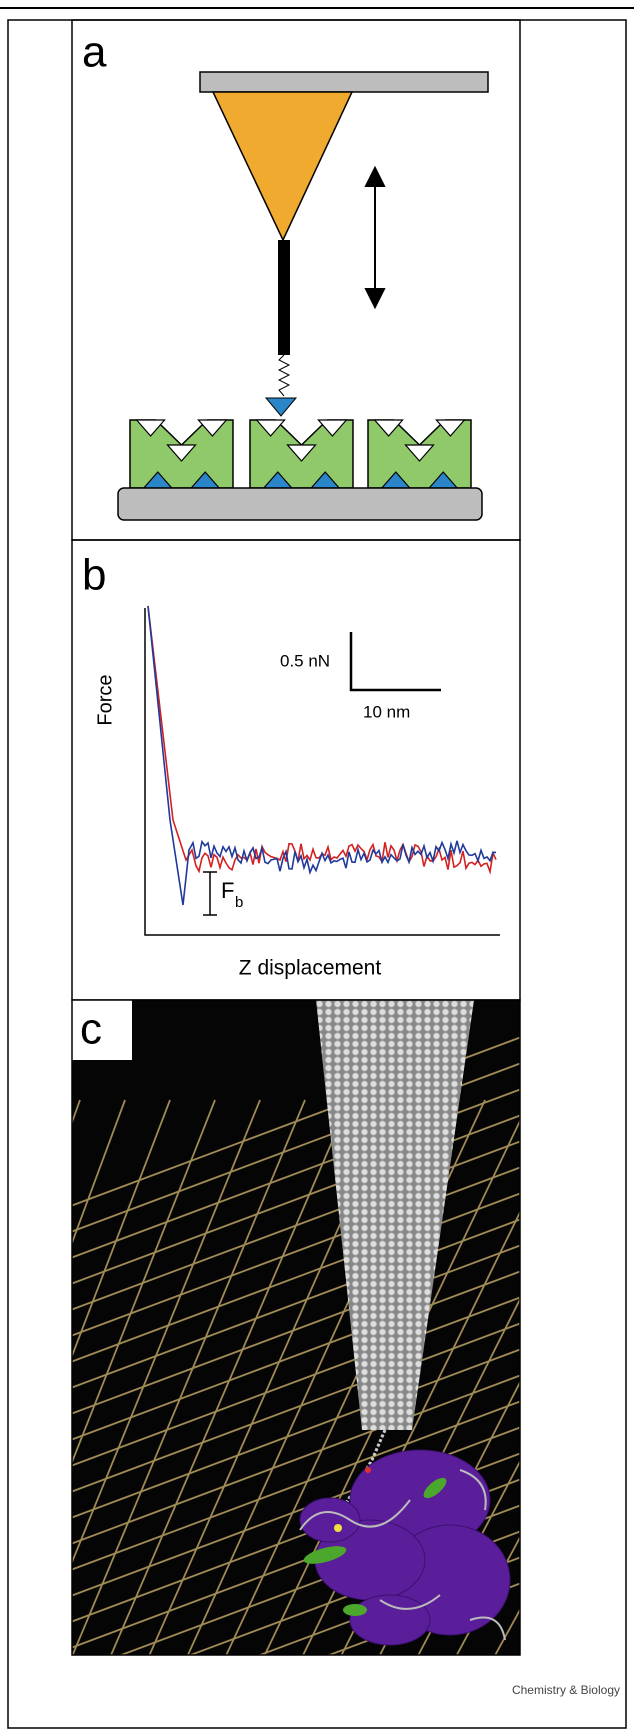  What do you see at coordinates (210, 893) in the screenshot?
I see `fb-bracket` at bounding box center [210, 893].